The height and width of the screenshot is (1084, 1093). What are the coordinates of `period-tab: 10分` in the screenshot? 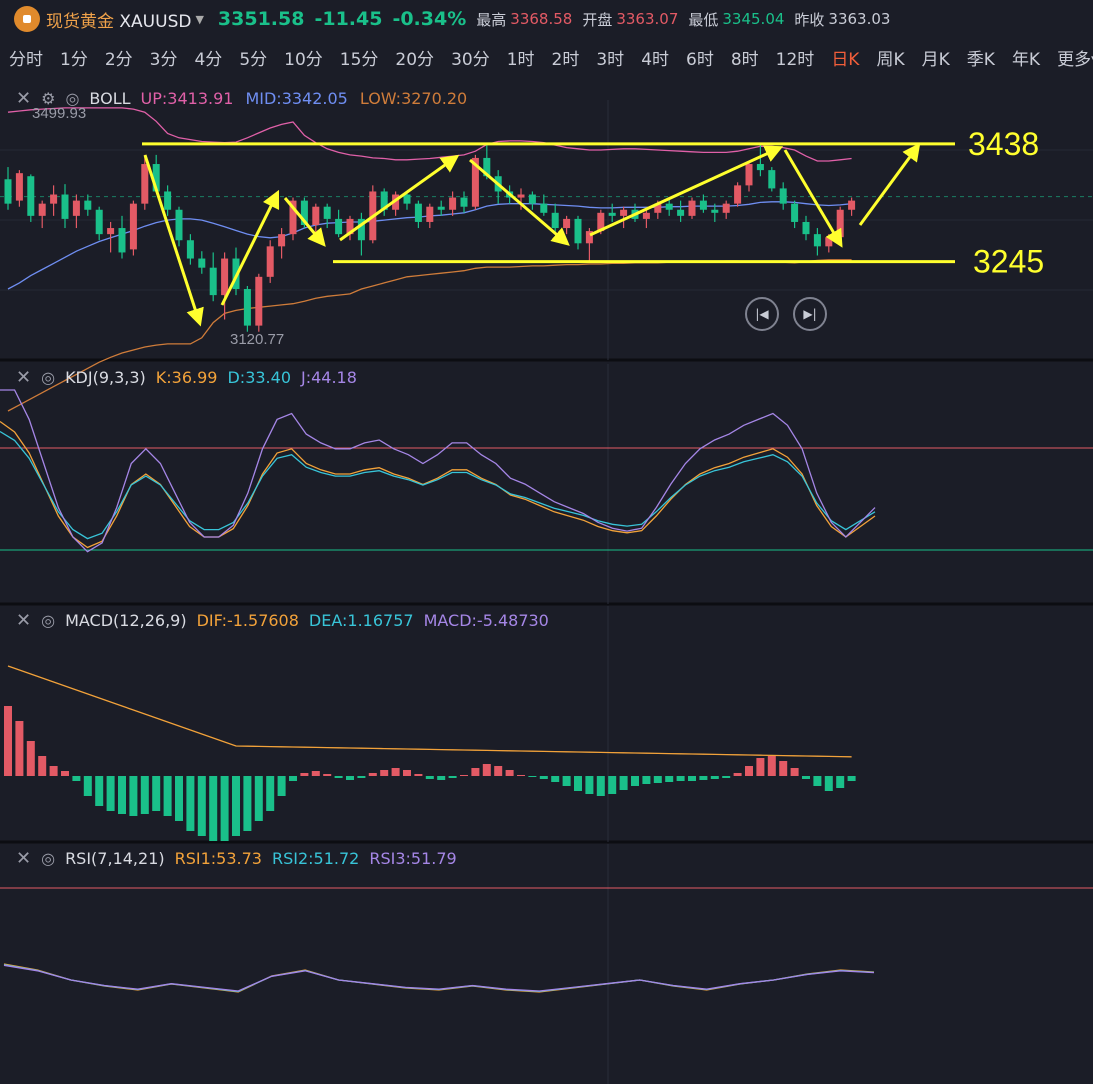 It's located at (303, 59).